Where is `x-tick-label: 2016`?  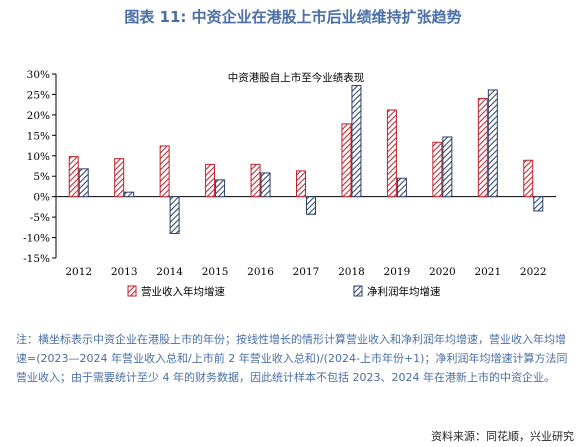 x-tick-label: 2016 is located at coordinates (260, 272).